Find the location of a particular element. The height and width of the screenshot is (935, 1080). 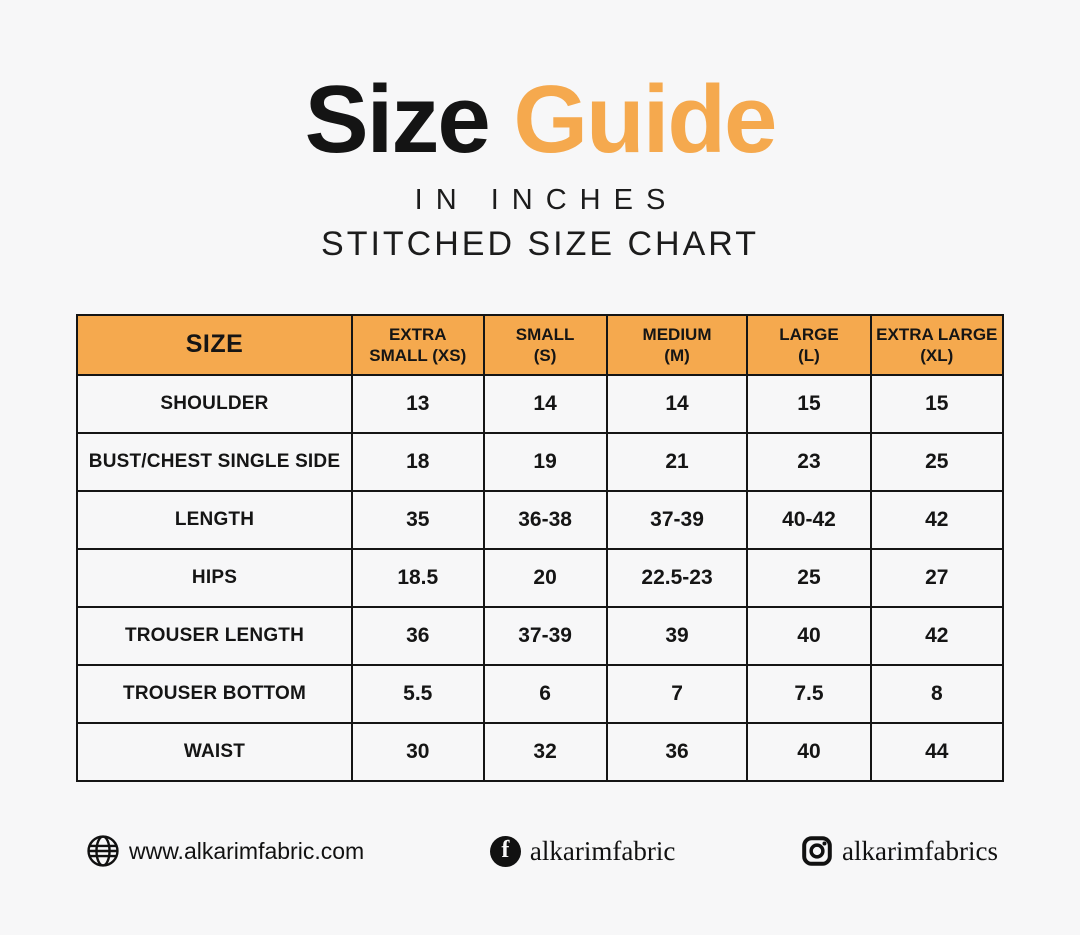

website-label: www.alkarimfabric.com is located at coordinates (247, 850).